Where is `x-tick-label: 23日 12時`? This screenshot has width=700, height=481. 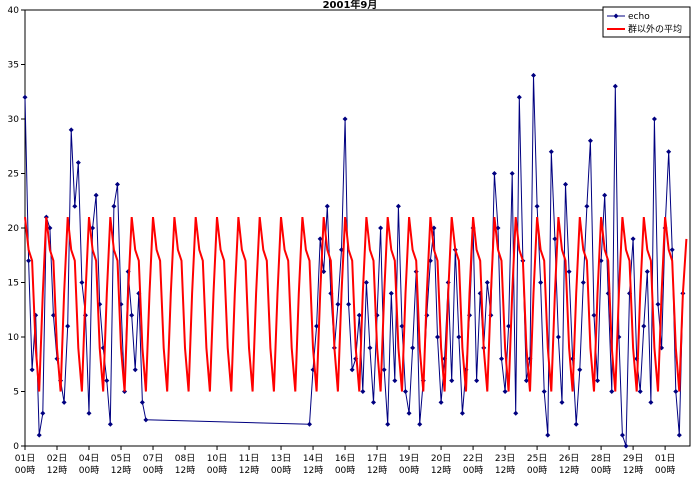
x-tick-label: 23日 12時 is located at coordinates (505, 464).